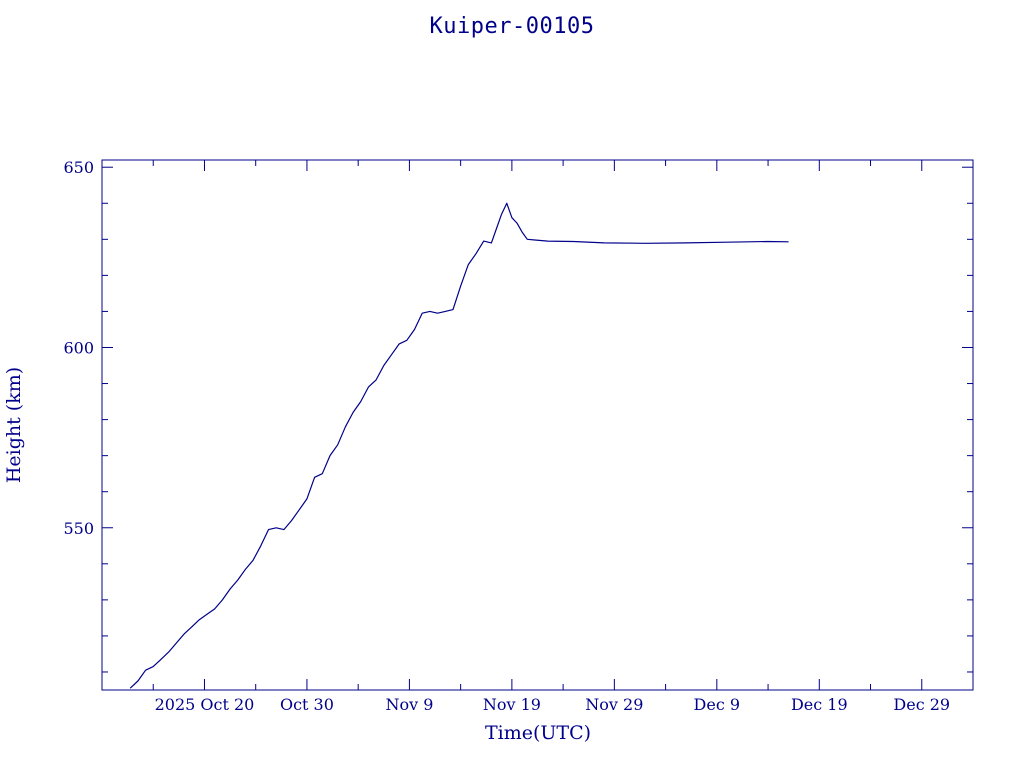  I want to click on x-tick-label: Dec 29, so click(921, 704).